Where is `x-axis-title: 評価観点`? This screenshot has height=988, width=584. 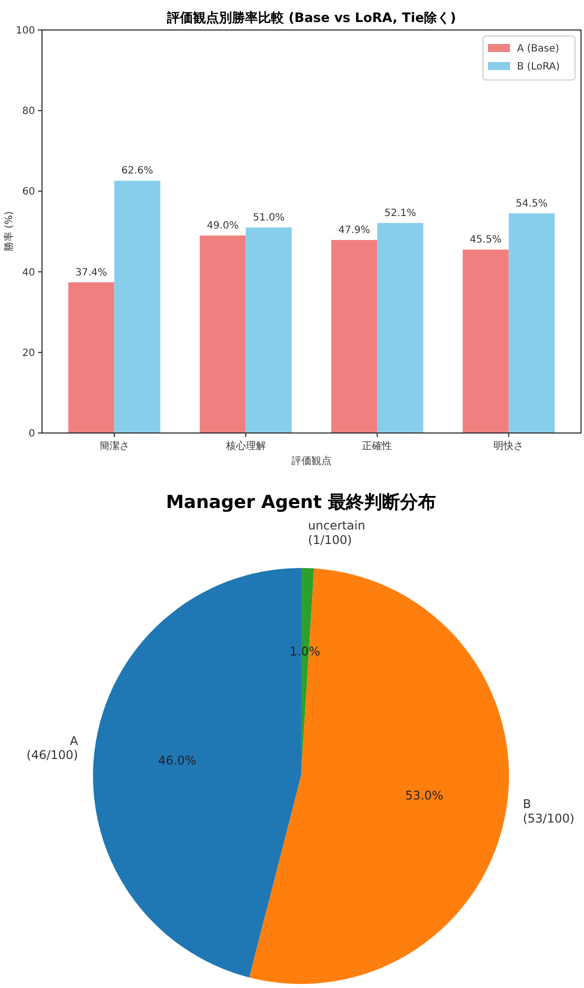
x-axis-title: 評価観点 is located at coordinates (312, 461).